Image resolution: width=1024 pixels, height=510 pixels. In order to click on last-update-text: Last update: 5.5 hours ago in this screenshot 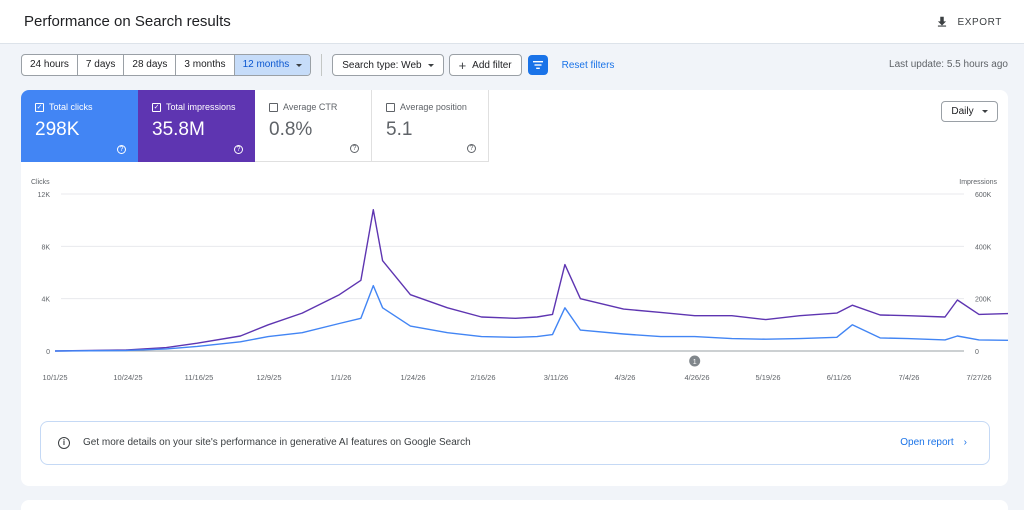, I will do `click(948, 64)`.